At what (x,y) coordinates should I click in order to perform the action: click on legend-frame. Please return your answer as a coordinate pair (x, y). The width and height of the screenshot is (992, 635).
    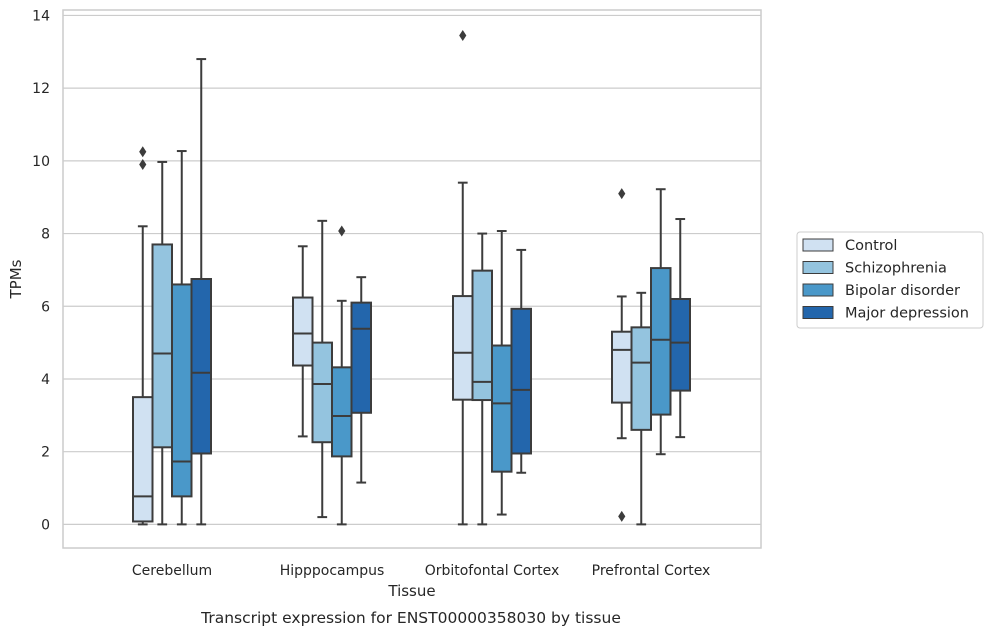
    Looking at the image, I should click on (890, 280).